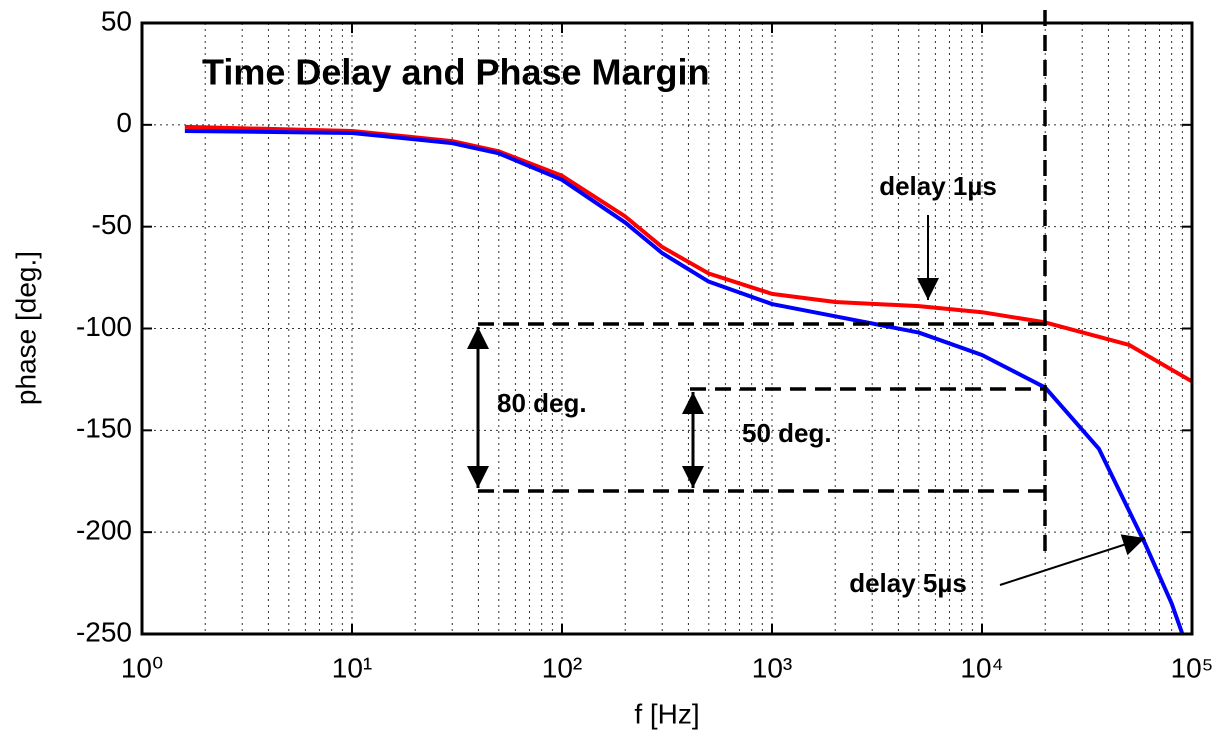  I want to click on x-tick-label: 10⁴, so click(981, 667).